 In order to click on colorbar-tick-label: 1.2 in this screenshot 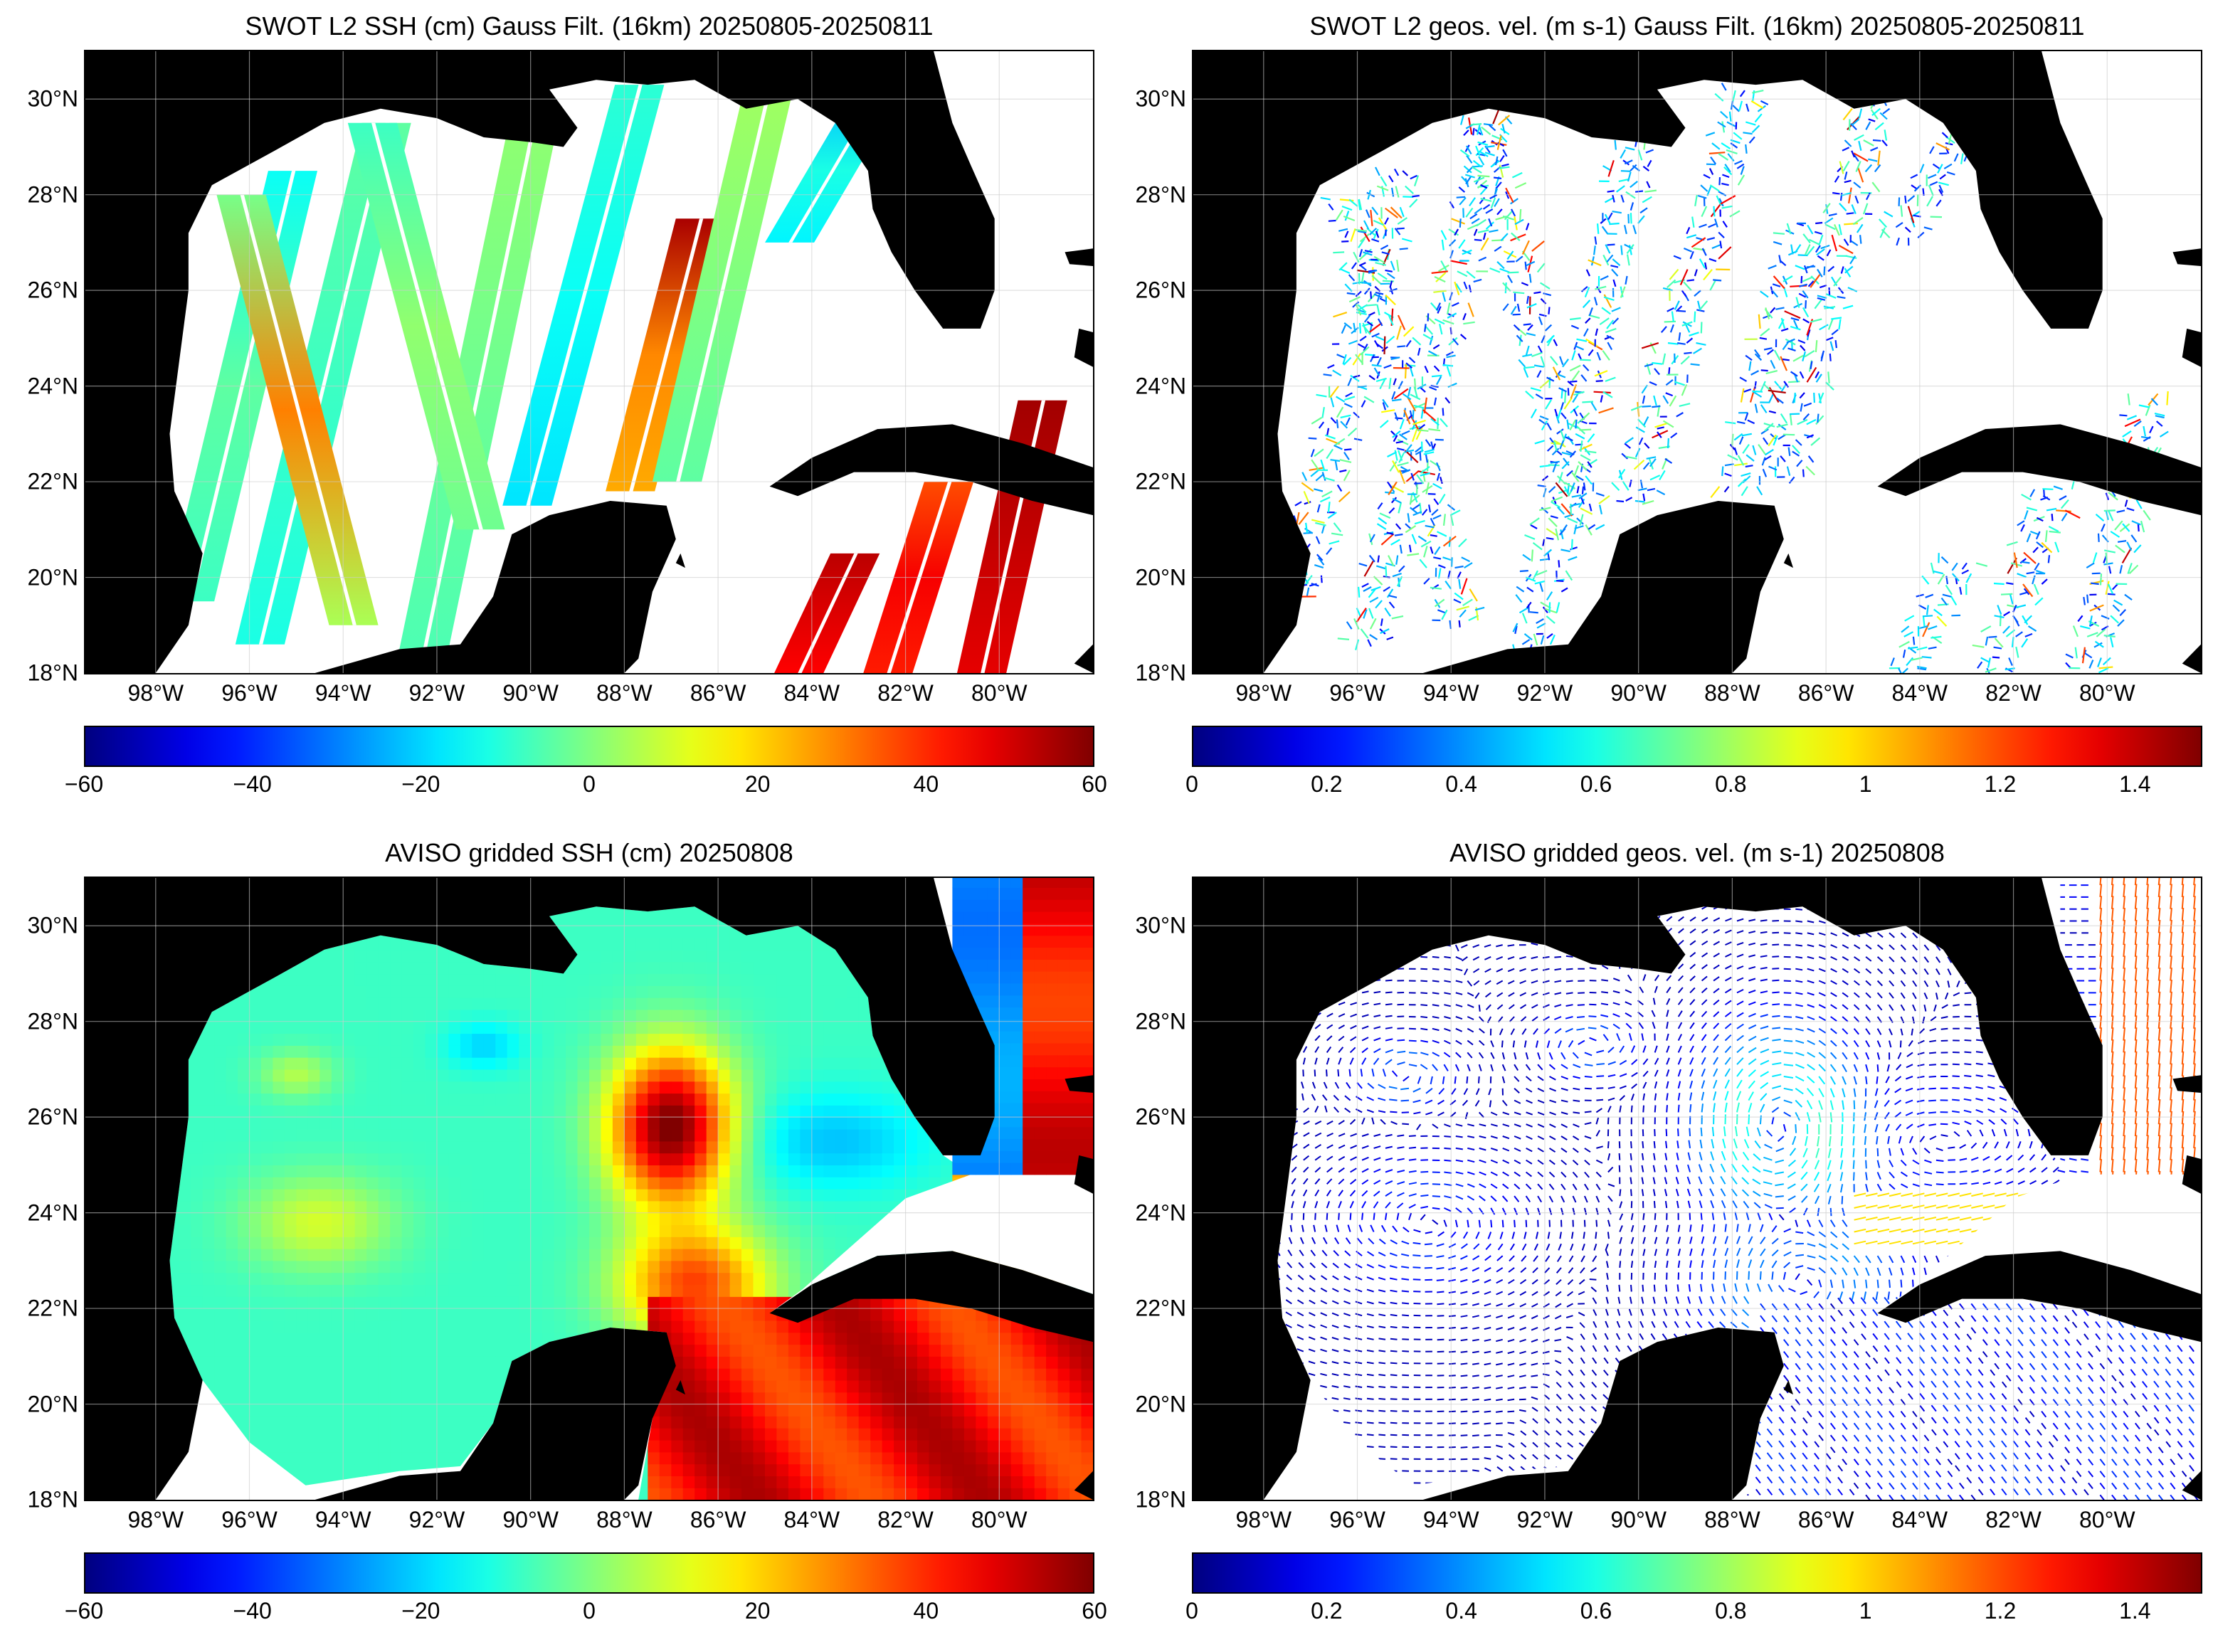, I will do `click(2000, 784)`.